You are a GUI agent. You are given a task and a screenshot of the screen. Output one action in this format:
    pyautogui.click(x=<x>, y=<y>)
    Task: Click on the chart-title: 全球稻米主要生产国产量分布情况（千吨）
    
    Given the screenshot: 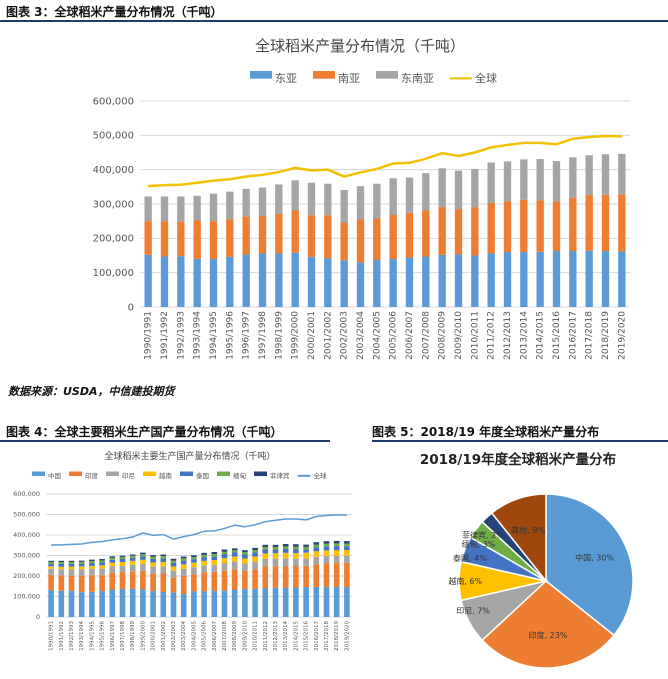 What is the action you would take?
    pyautogui.click(x=189, y=456)
    